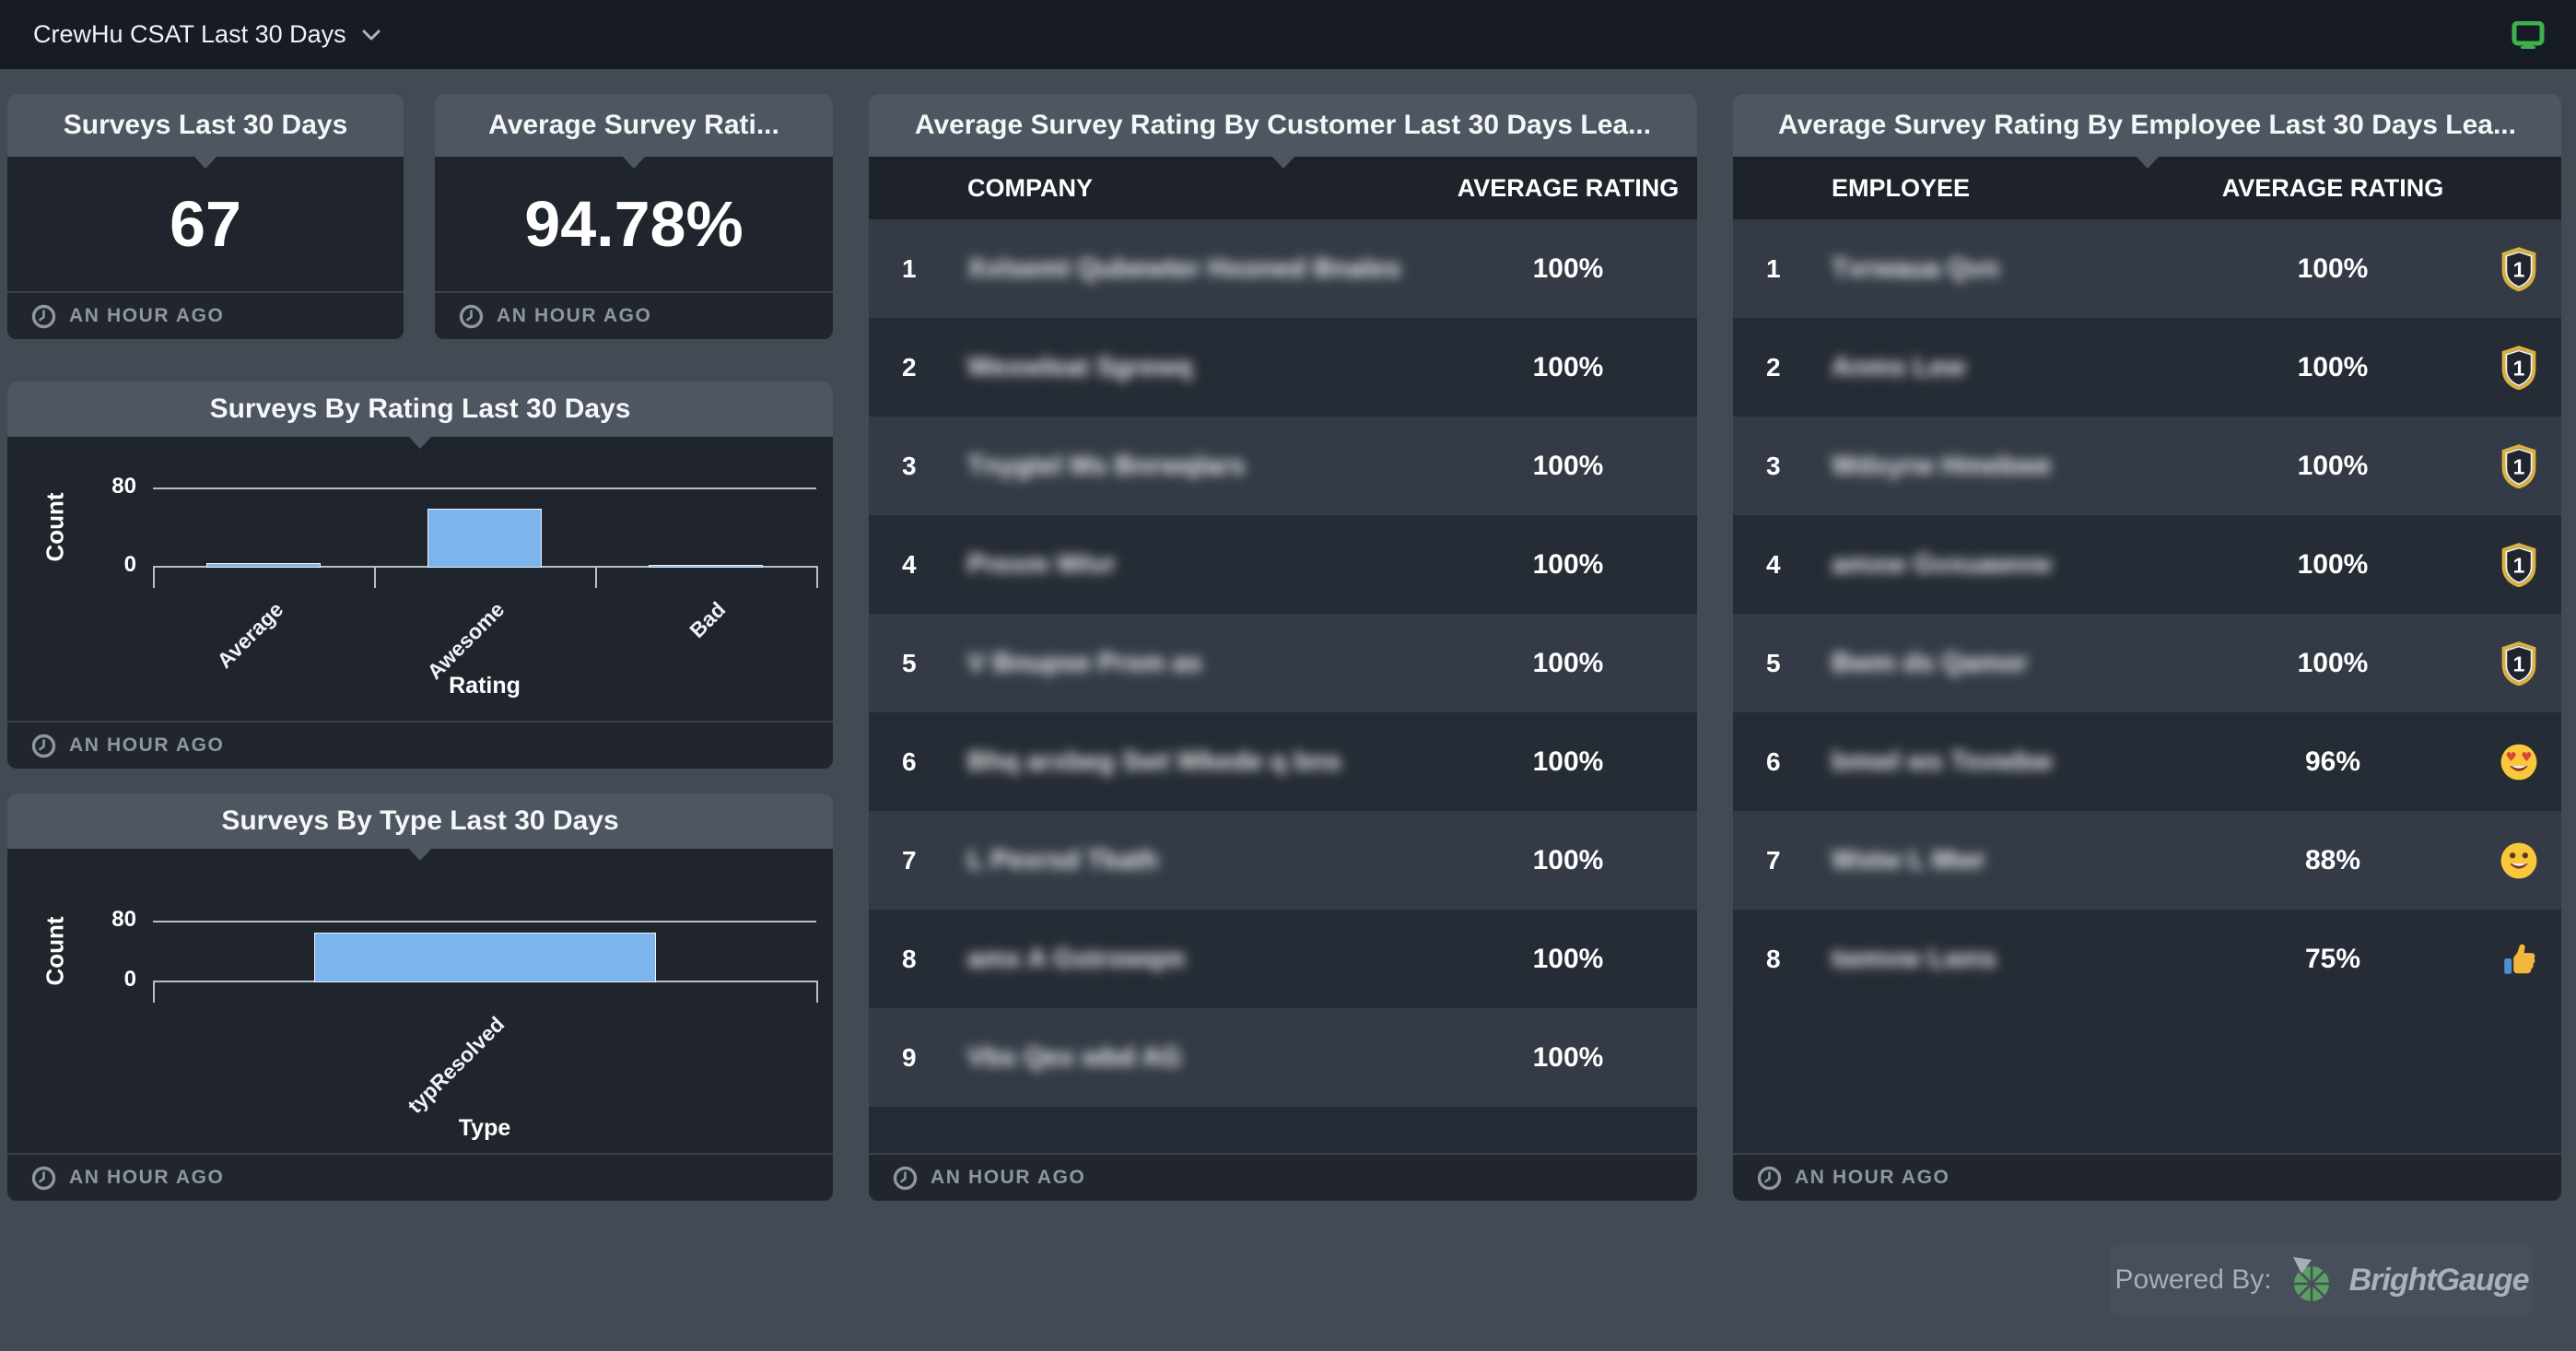 The width and height of the screenshot is (2576, 1351). I want to click on panel-header: Surveys By Type Last 30 Days, so click(420, 821).